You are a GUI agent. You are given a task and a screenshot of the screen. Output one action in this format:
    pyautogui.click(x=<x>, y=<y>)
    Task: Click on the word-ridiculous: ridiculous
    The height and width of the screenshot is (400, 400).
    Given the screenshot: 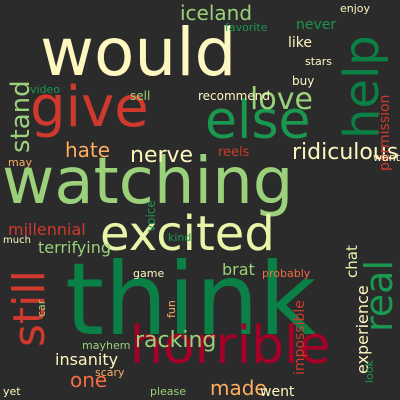 What is the action you would take?
    pyautogui.click(x=345, y=152)
    